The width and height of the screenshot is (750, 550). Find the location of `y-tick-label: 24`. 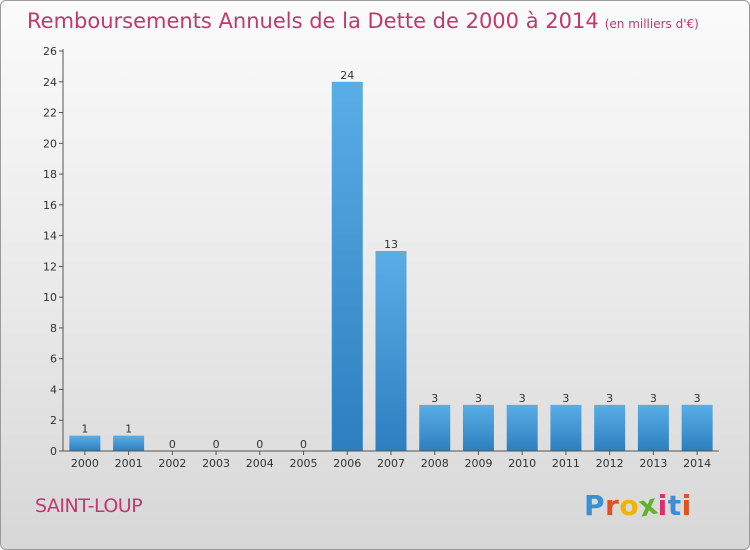

y-tick-label: 24 is located at coordinates (50, 82).